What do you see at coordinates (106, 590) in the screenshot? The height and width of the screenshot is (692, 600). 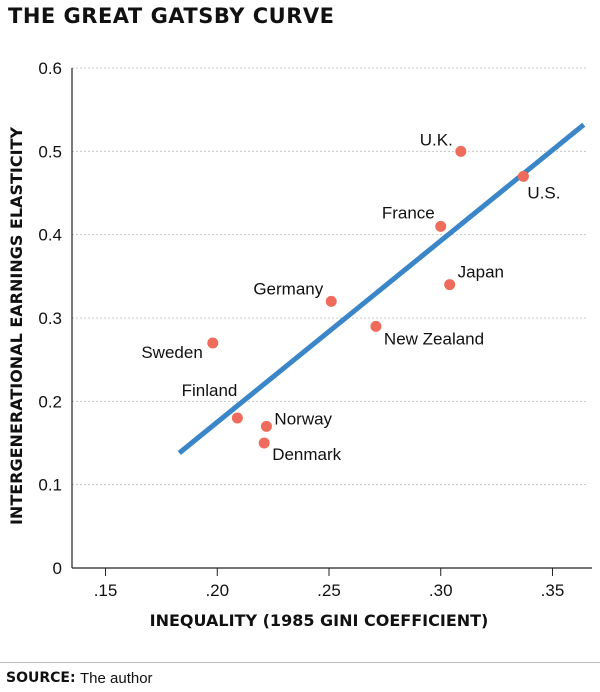 I see `x-tick-label: .15` at bounding box center [106, 590].